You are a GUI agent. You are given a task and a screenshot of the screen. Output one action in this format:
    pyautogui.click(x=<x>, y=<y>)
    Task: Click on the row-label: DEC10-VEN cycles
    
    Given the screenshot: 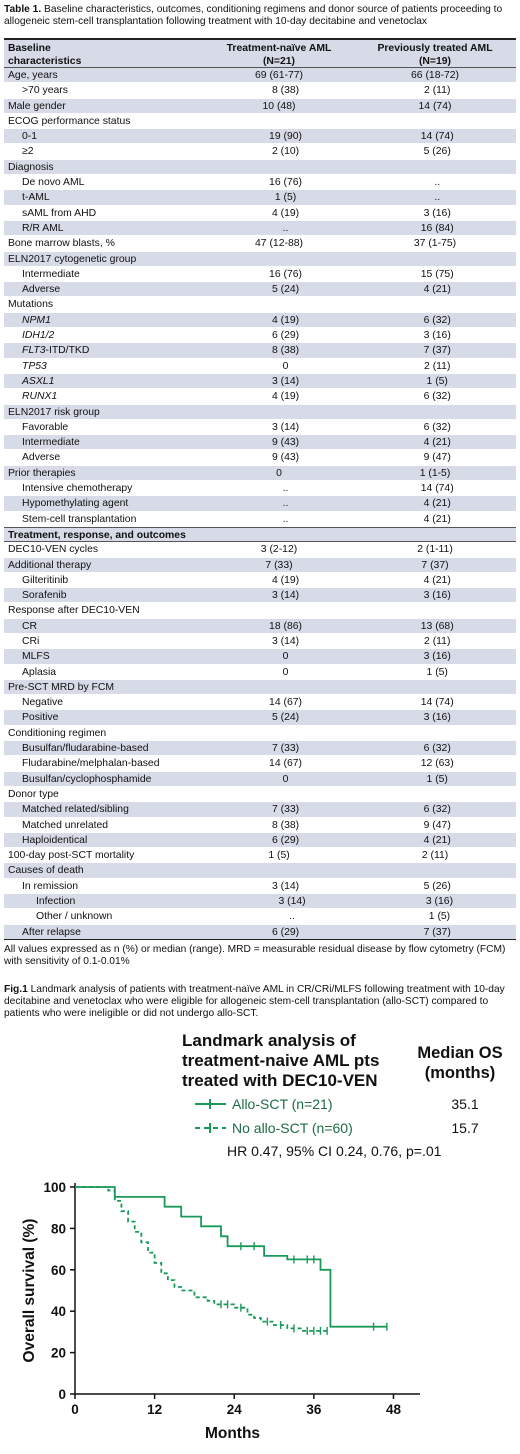 What is the action you would take?
    pyautogui.click(x=53, y=550)
    